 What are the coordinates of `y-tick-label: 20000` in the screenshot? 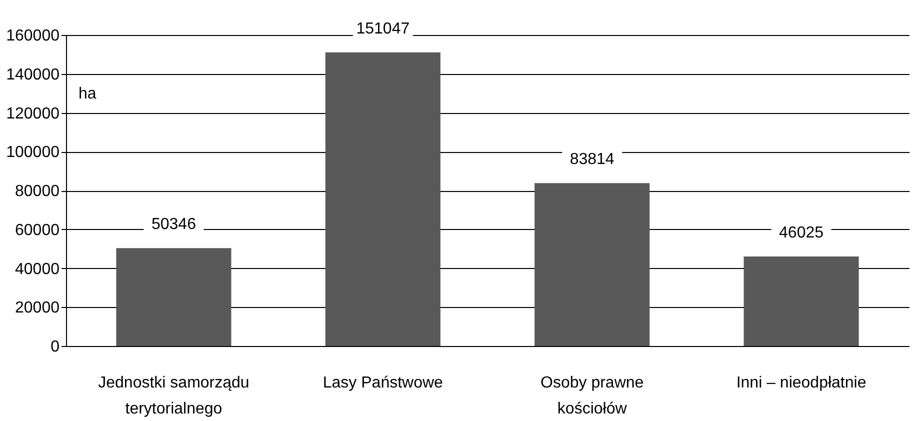 It's located at (37, 308).